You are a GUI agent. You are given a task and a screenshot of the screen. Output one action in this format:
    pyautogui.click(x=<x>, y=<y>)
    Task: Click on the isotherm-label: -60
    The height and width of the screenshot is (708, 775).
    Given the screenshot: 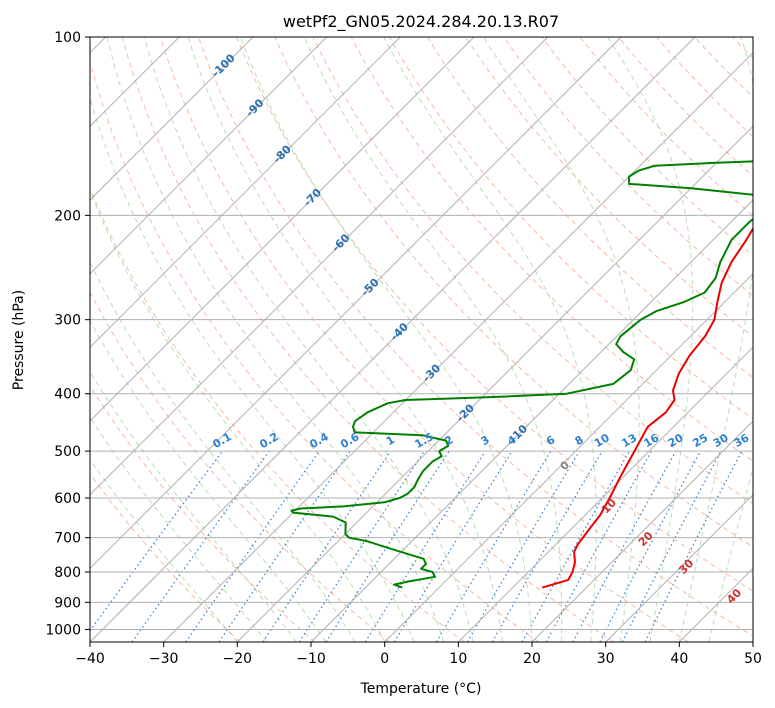 What is the action you would take?
    pyautogui.click(x=340, y=242)
    